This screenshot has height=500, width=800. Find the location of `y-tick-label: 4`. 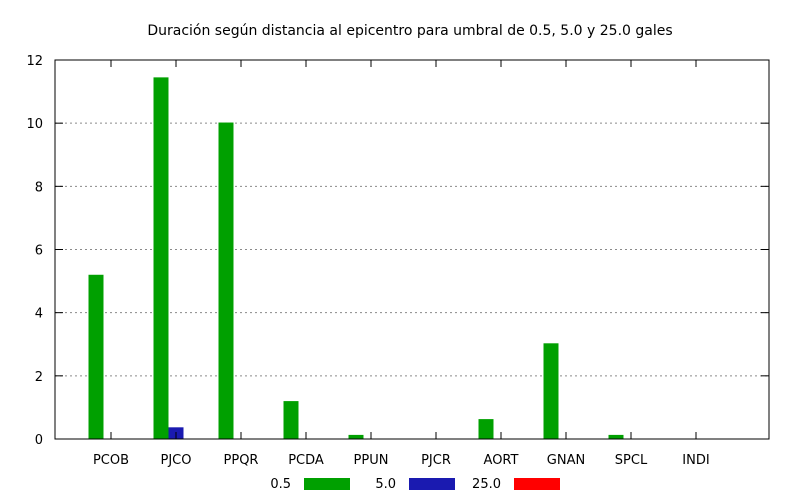

y-tick-label: 4 is located at coordinates (39, 314).